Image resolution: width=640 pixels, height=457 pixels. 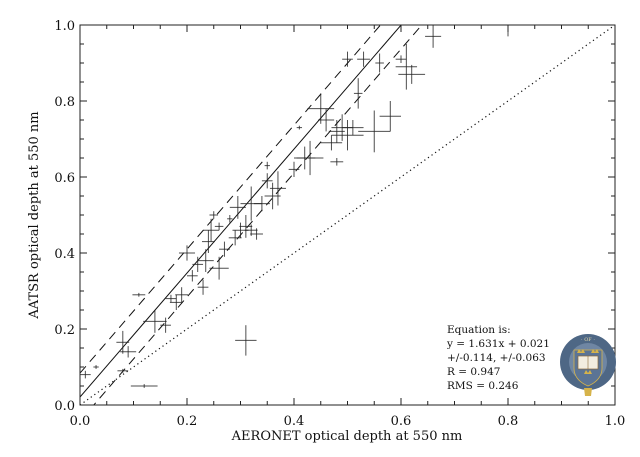 I want to click on y-tick-label: 0.2, so click(x=64, y=330).